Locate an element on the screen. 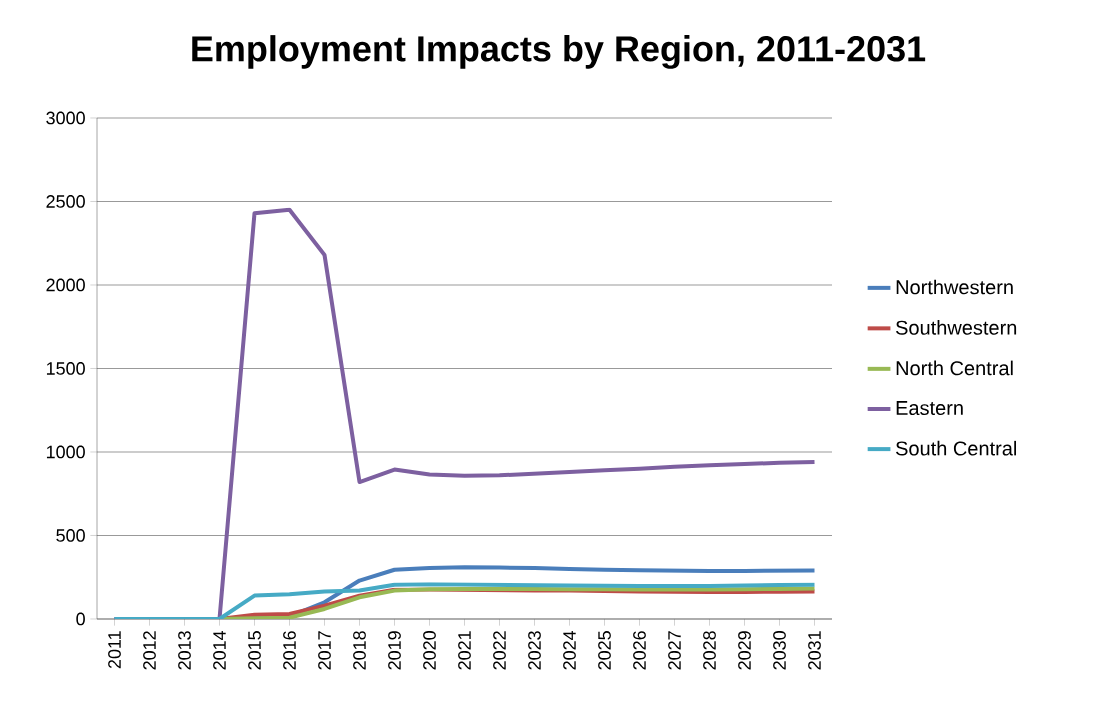 This screenshot has height=705, width=1101. x-tick-label: 2030 is located at coordinates (779, 650).